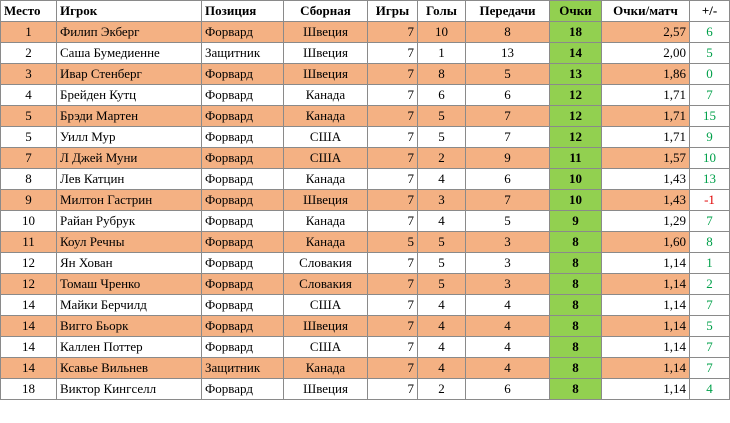  What do you see at coordinates (28, 200) in the screenshot?
I see `cell-place: 9` at bounding box center [28, 200].